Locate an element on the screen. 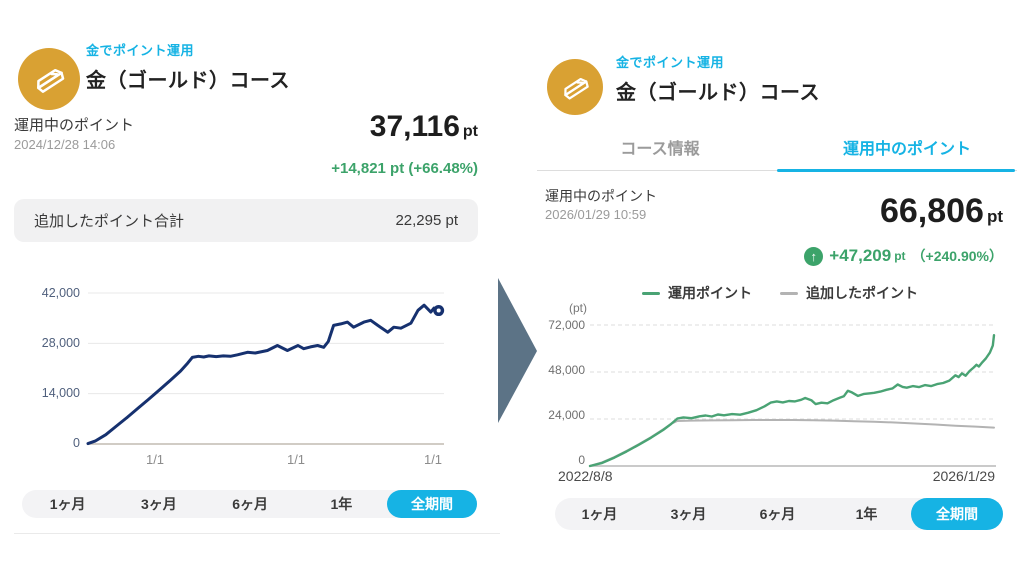 The width and height of the screenshot is (1024, 576). y-axis-tick: 24,000 is located at coordinates (566, 415).